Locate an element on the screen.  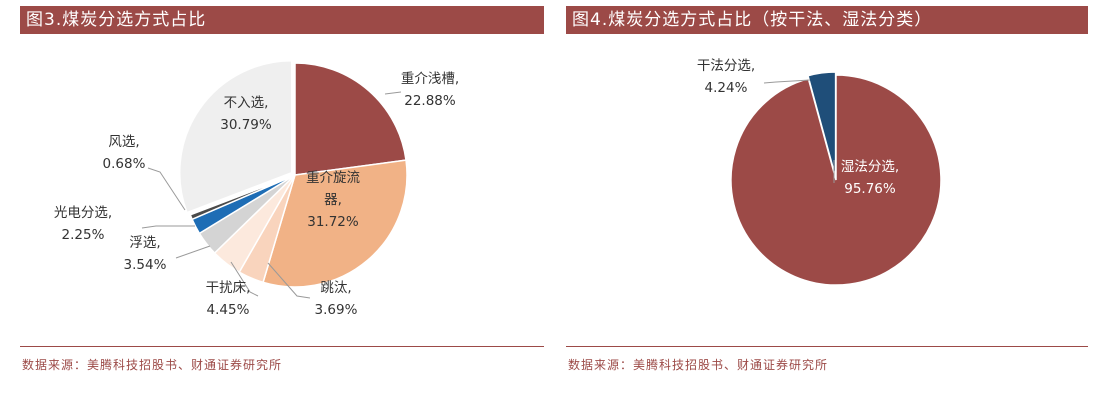
slice-value-label: 3.69% is located at coordinates (336, 310).